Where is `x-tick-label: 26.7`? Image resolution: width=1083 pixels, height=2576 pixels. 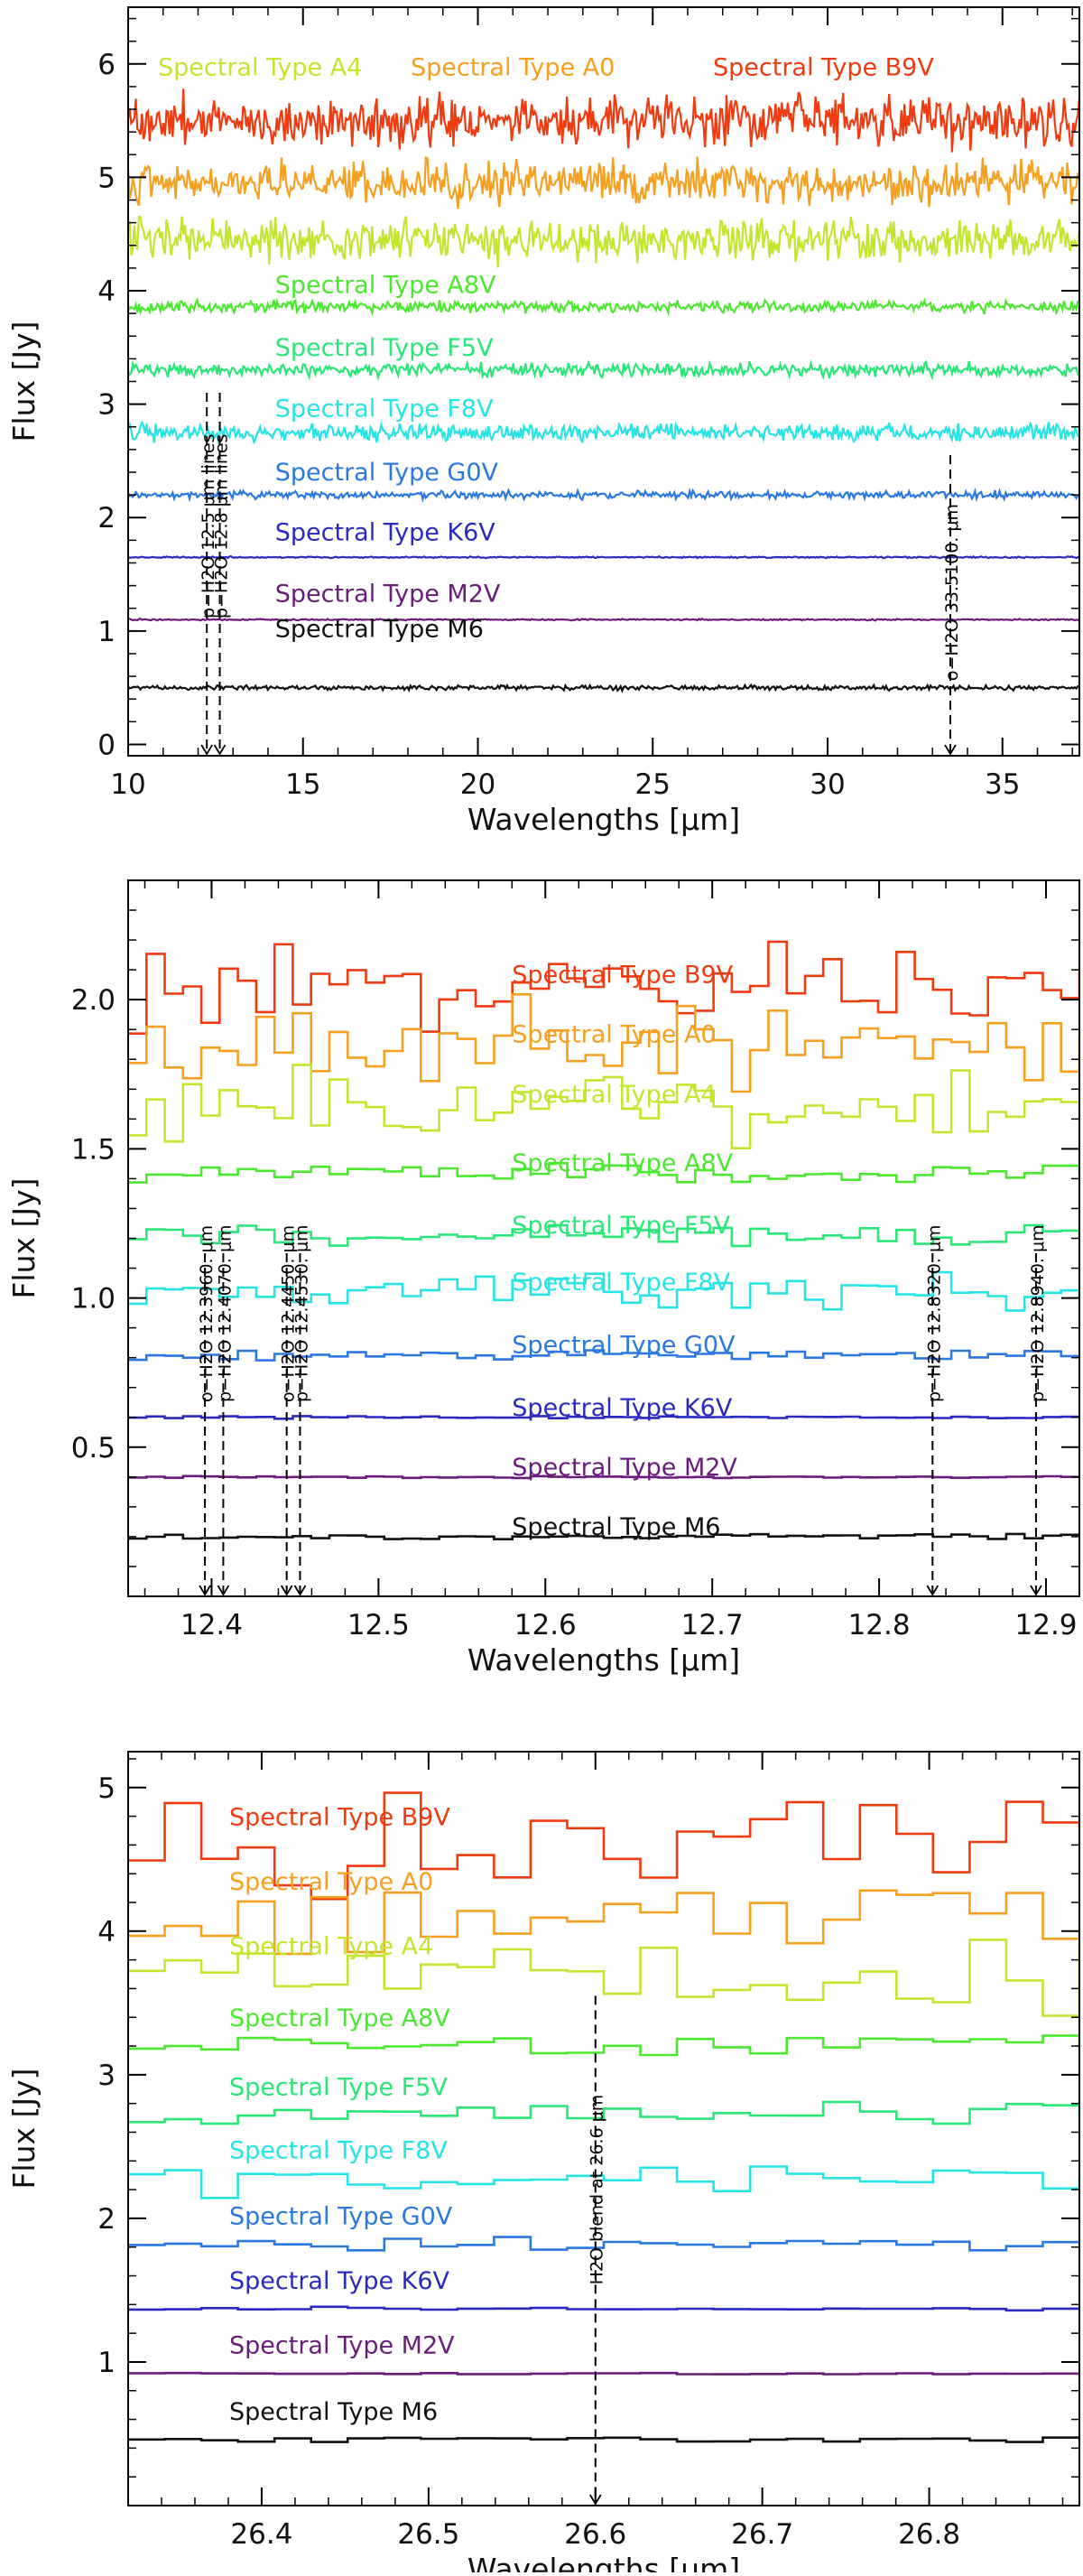 x-tick-label: 26.7 is located at coordinates (762, 2534).